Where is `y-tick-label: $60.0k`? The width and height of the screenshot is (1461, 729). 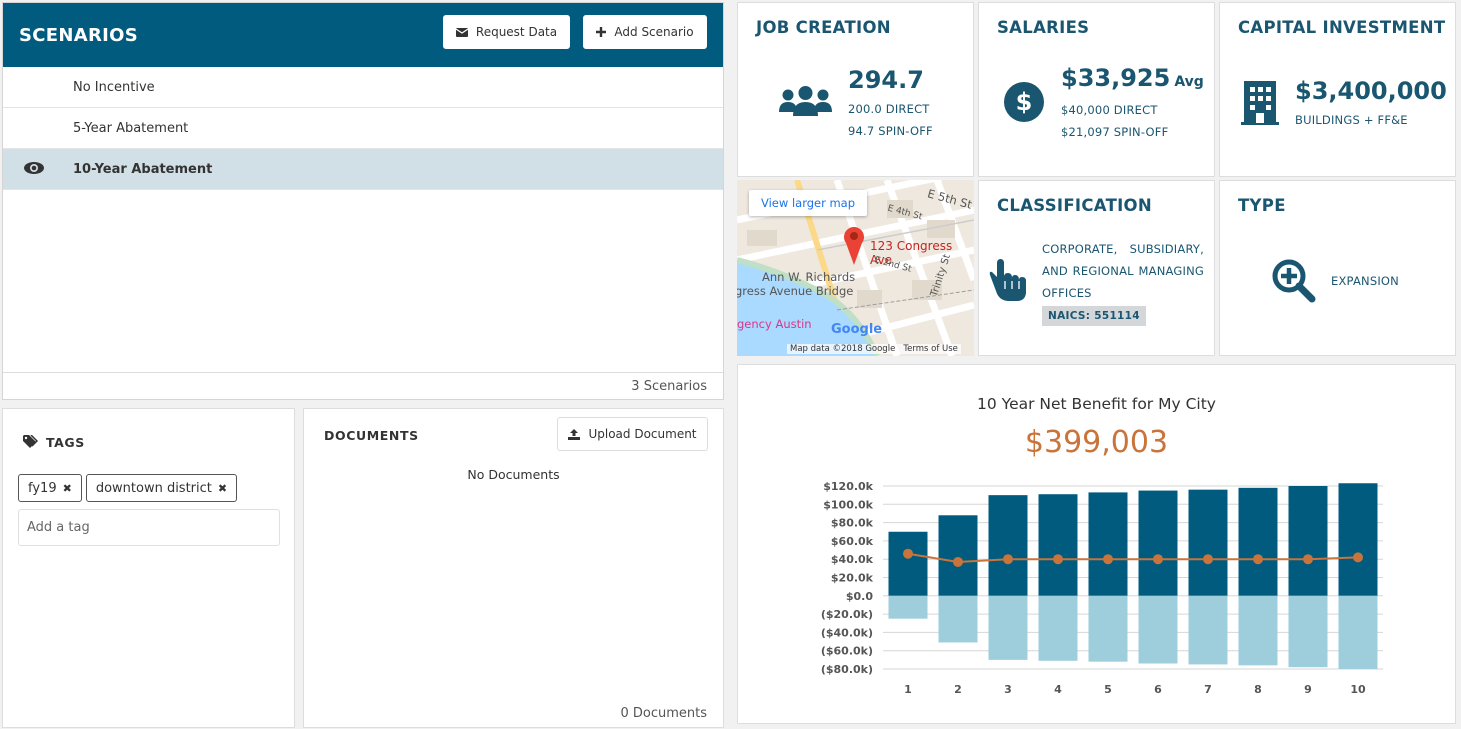 y-tick-label: $60.0k is located at coordinates (852, 541).